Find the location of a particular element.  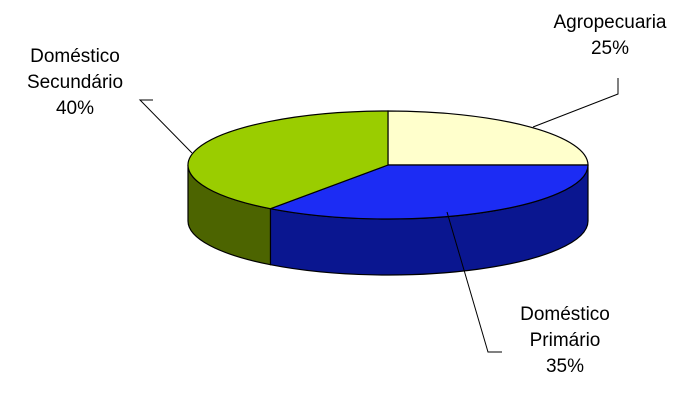

slice-label-domestico-primario-line-2: Primário is located at coordinates (565, 340).